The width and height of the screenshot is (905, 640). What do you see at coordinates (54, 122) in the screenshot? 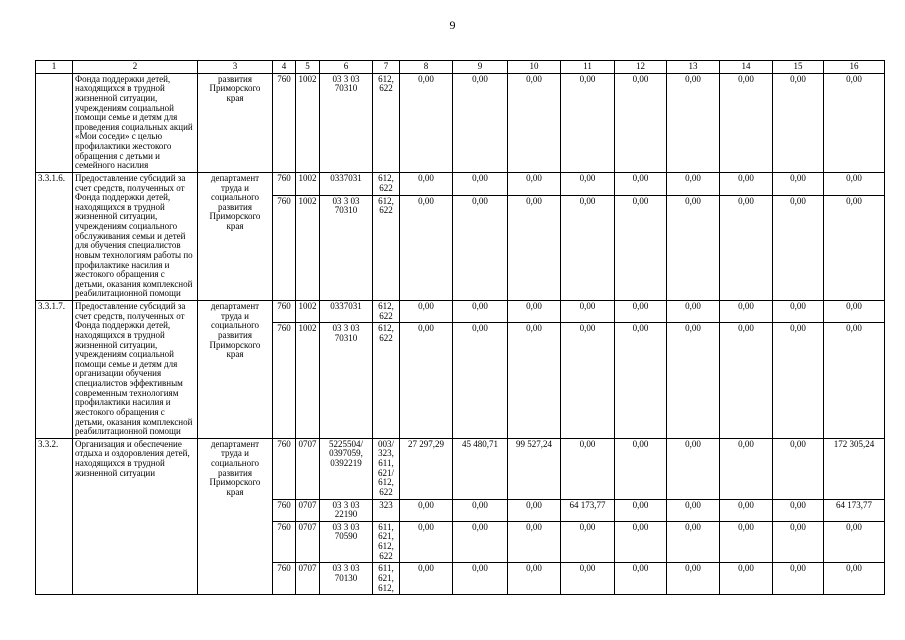
I see `row-number-cell` at bounding box center [54, 122].